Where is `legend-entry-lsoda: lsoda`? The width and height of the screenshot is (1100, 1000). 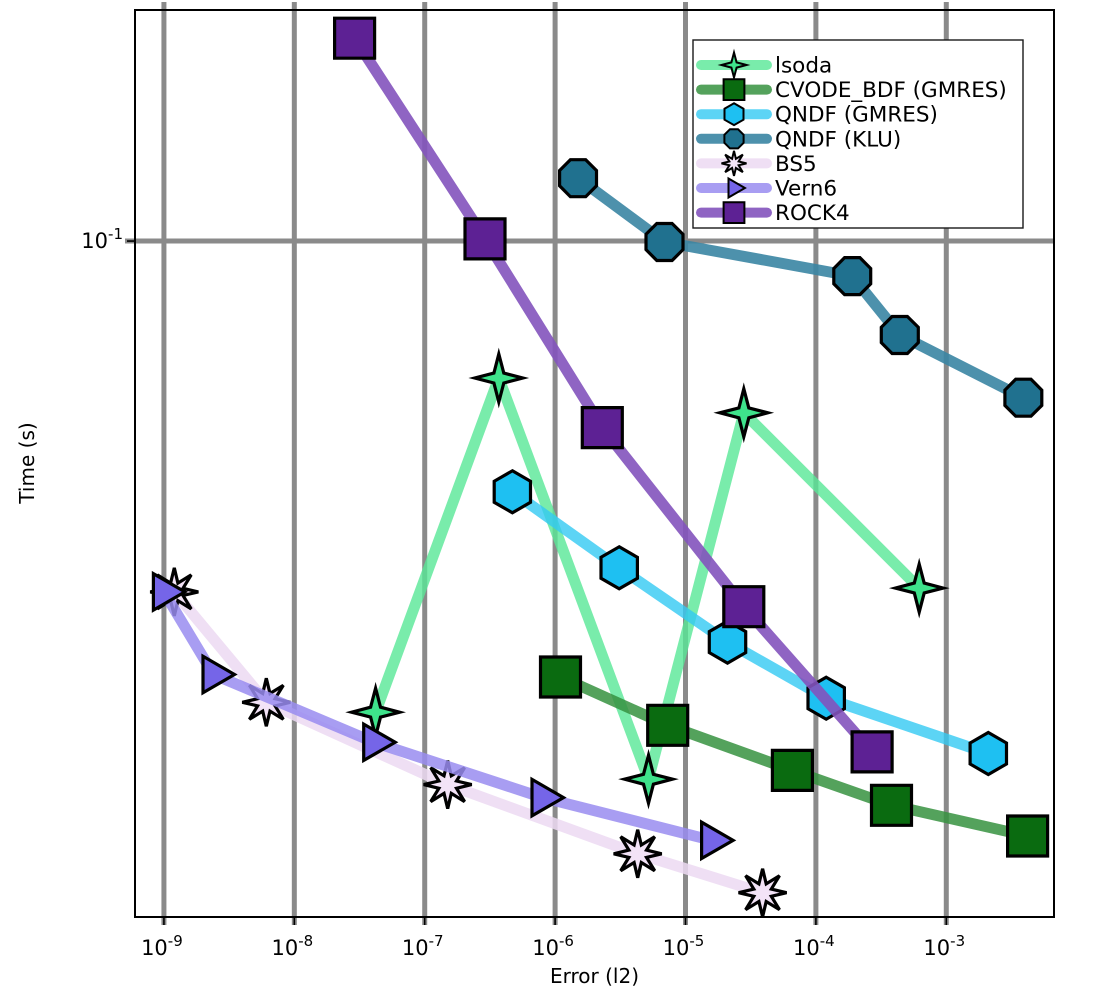 legend-entry-lsoda: lsoda is located at coordinates (764, 65).